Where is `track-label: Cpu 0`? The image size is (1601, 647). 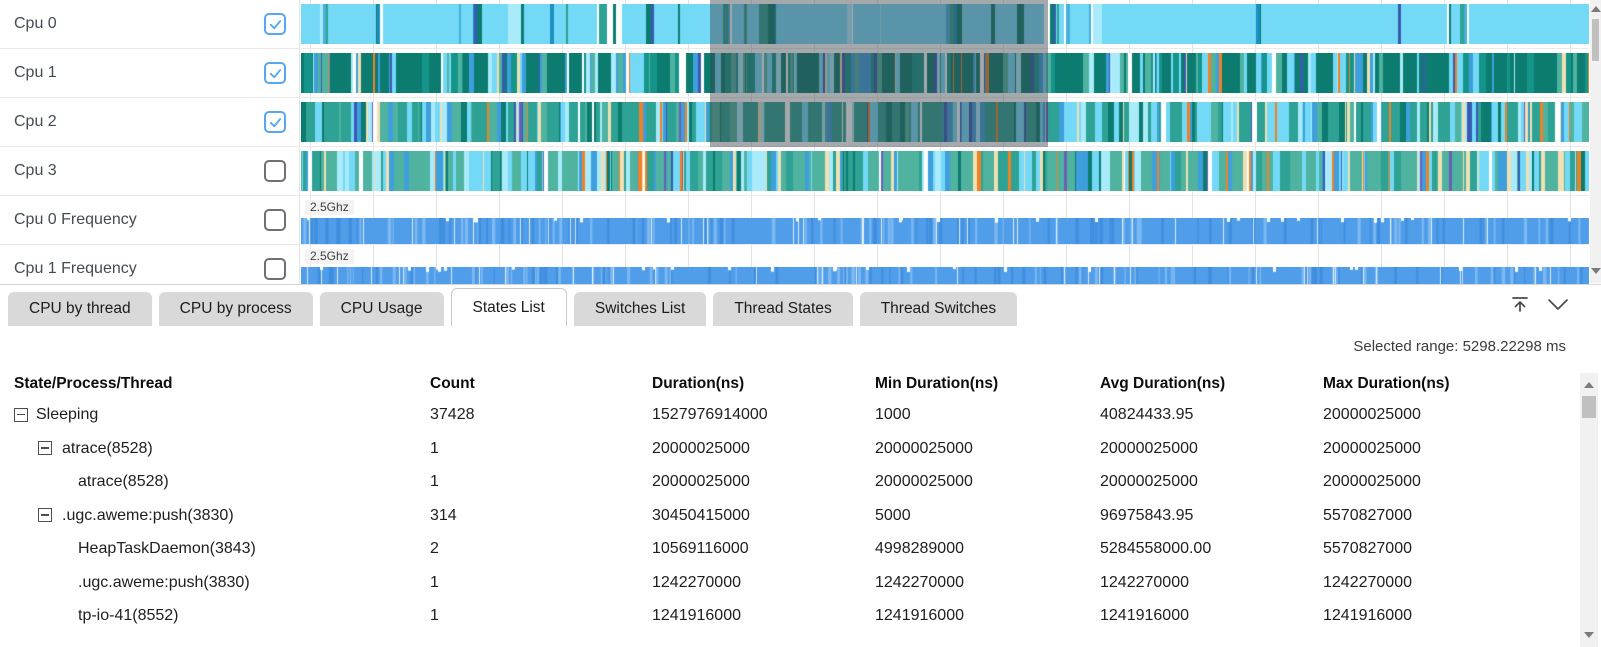 track-label: Cpu 0 is located at coordinates (35, 23).